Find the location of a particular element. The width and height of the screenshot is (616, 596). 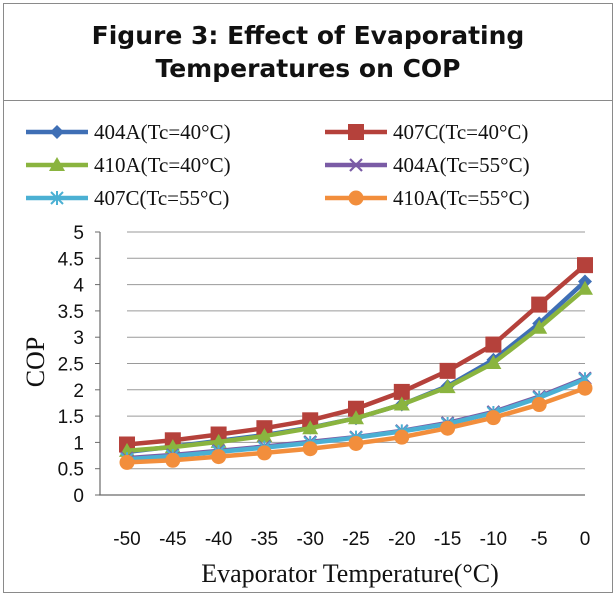

y-tick-label: 1 is located at coordinates (78, 443).